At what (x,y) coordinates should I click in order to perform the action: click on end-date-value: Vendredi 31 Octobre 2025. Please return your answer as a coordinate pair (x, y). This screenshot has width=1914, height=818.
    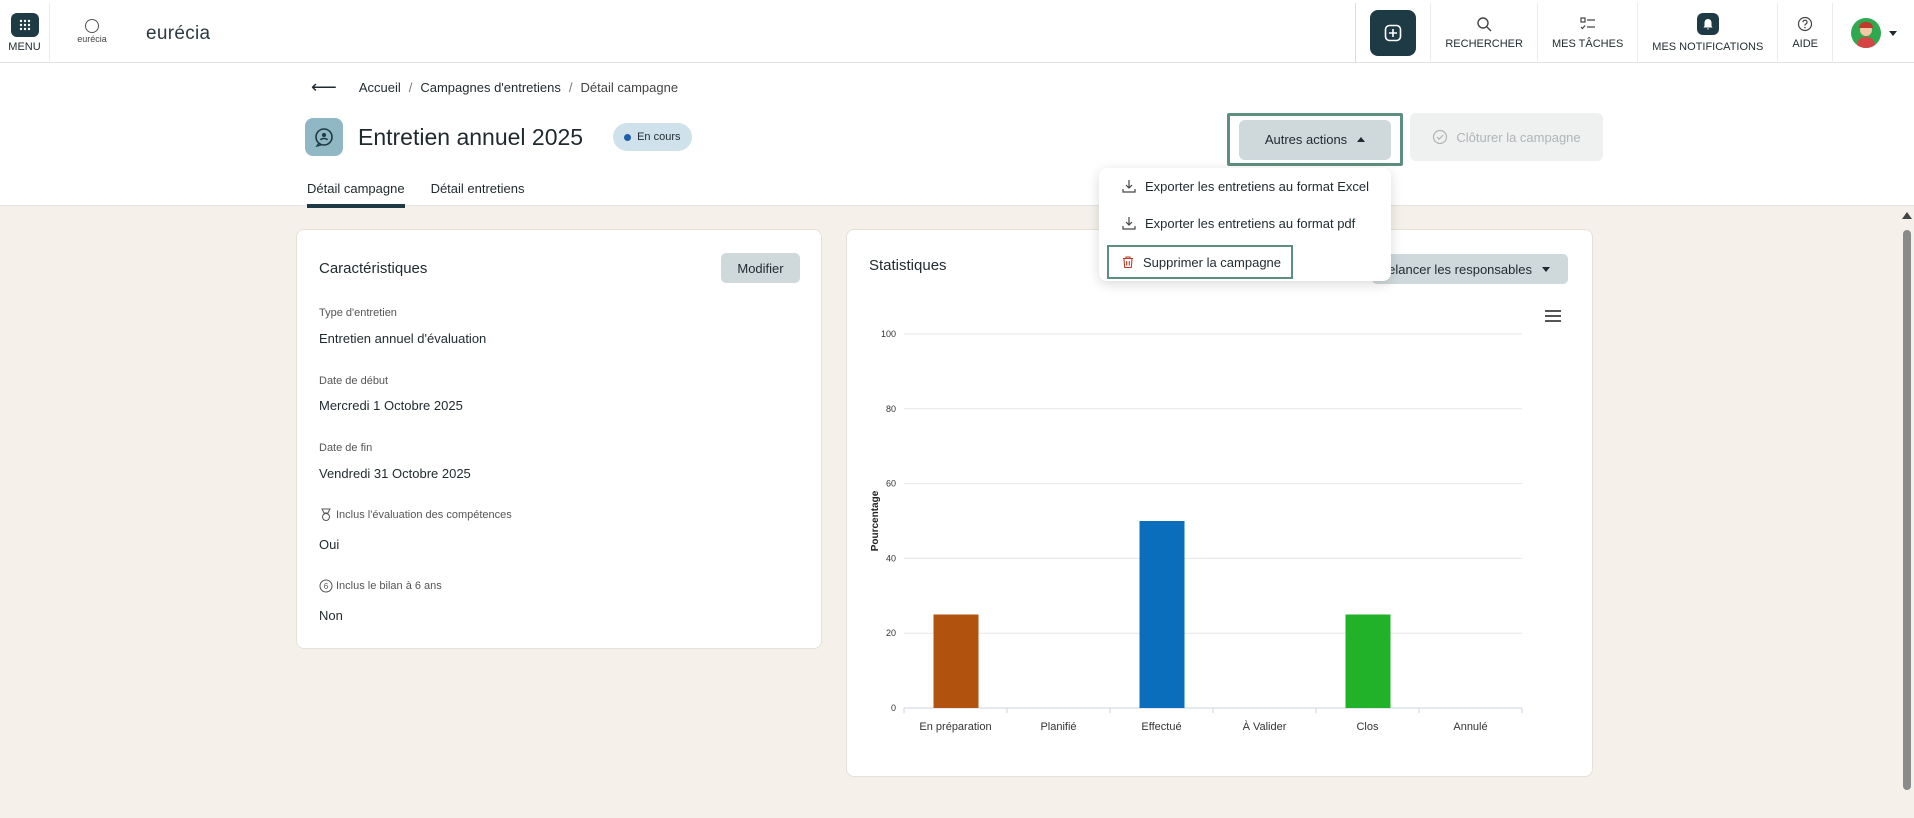
    Looking at the image, I should click on (395, 473).